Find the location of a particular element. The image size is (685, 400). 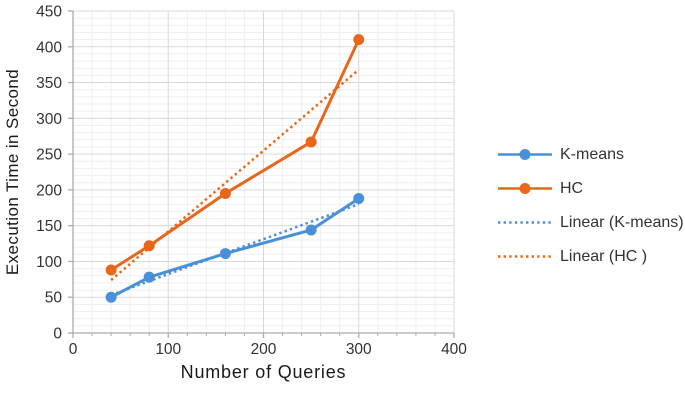

x-tick-label: 400 is located at coordinates (454, 349).